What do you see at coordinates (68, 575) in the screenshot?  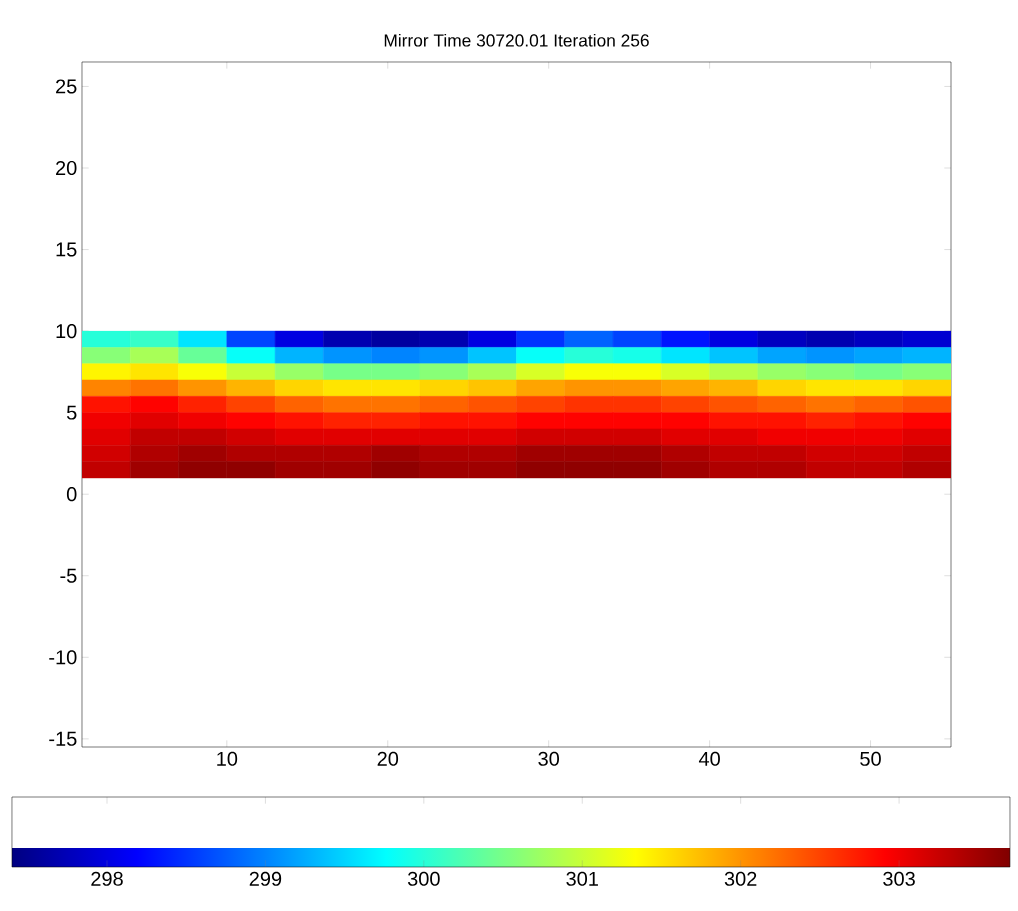 I see `y-tick-label: -5` at bounding box center [68, 575].